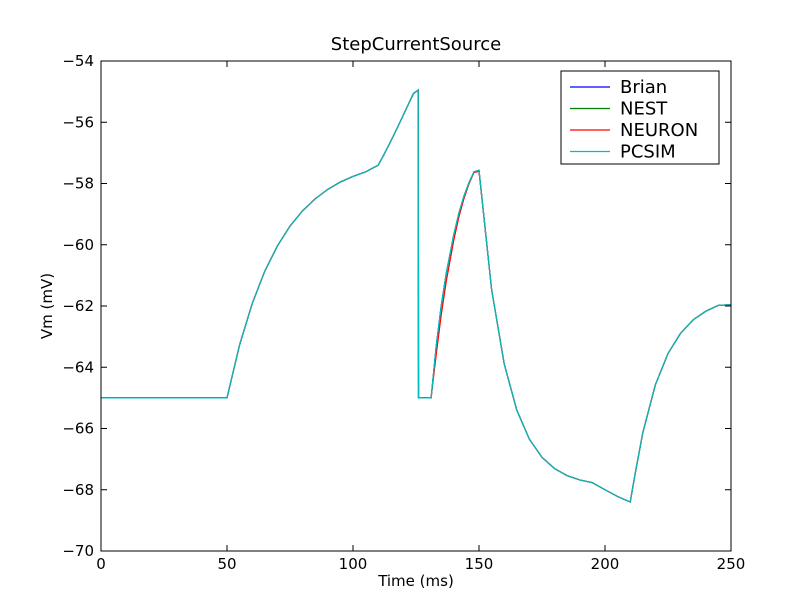  I want to click on y-tick-label: −66, so click(78, 429).